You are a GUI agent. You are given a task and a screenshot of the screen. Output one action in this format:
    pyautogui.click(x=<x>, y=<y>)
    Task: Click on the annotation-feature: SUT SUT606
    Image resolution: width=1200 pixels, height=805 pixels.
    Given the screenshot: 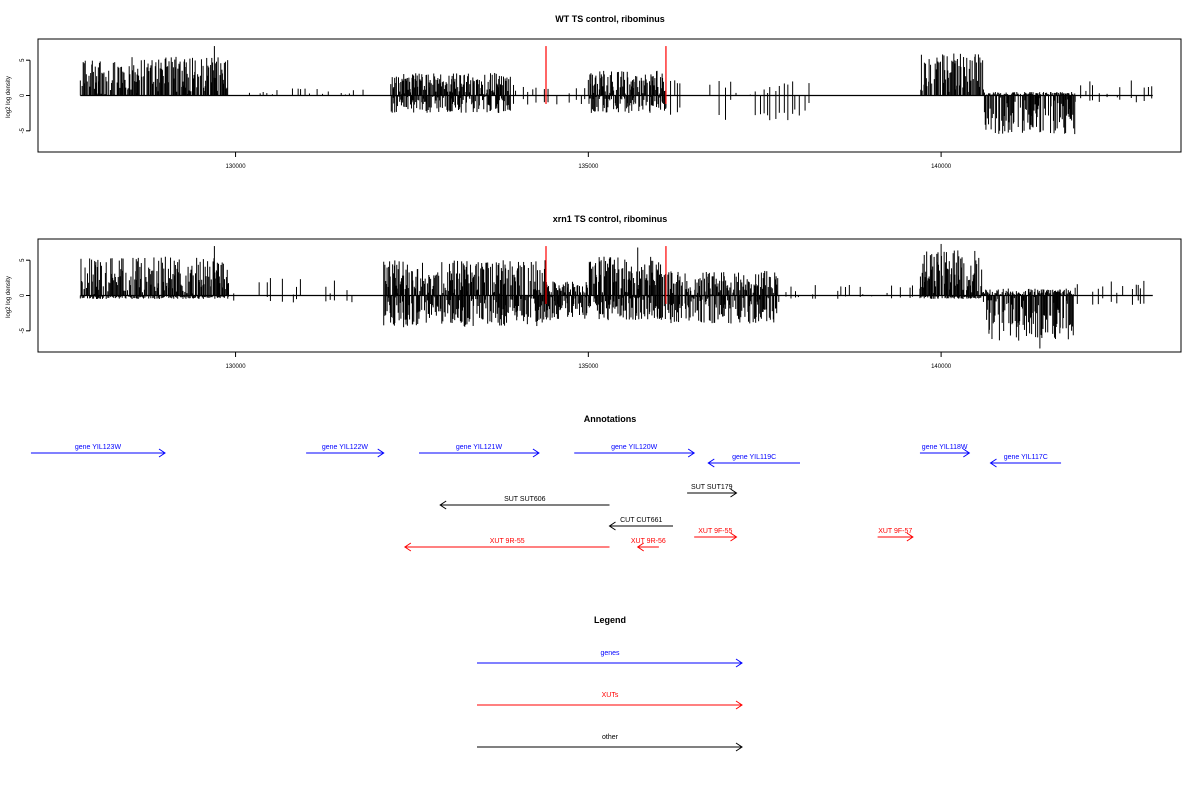 What is the action you would take?
    pyautogui.click(x=524, y=503)
    